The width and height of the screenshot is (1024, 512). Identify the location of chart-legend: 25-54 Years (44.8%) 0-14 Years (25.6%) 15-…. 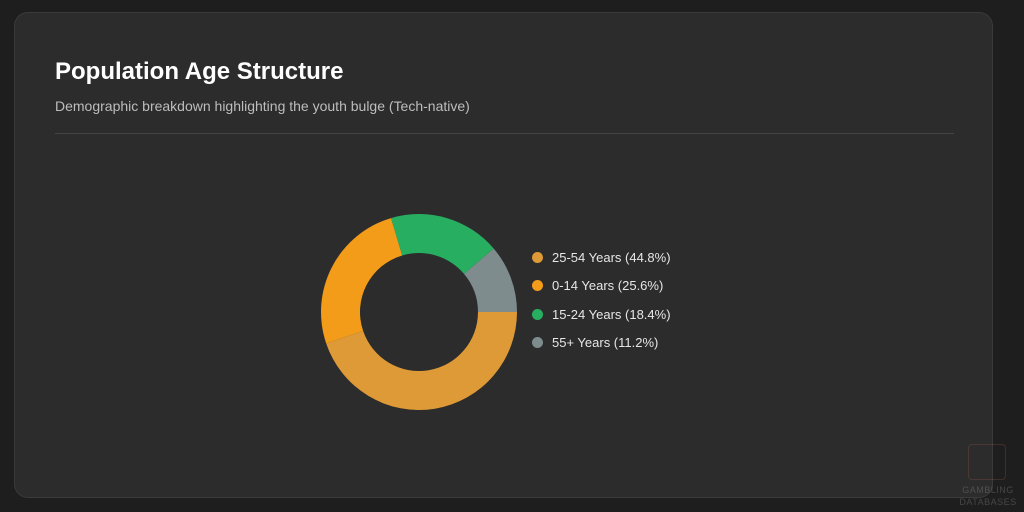
(601, 300).